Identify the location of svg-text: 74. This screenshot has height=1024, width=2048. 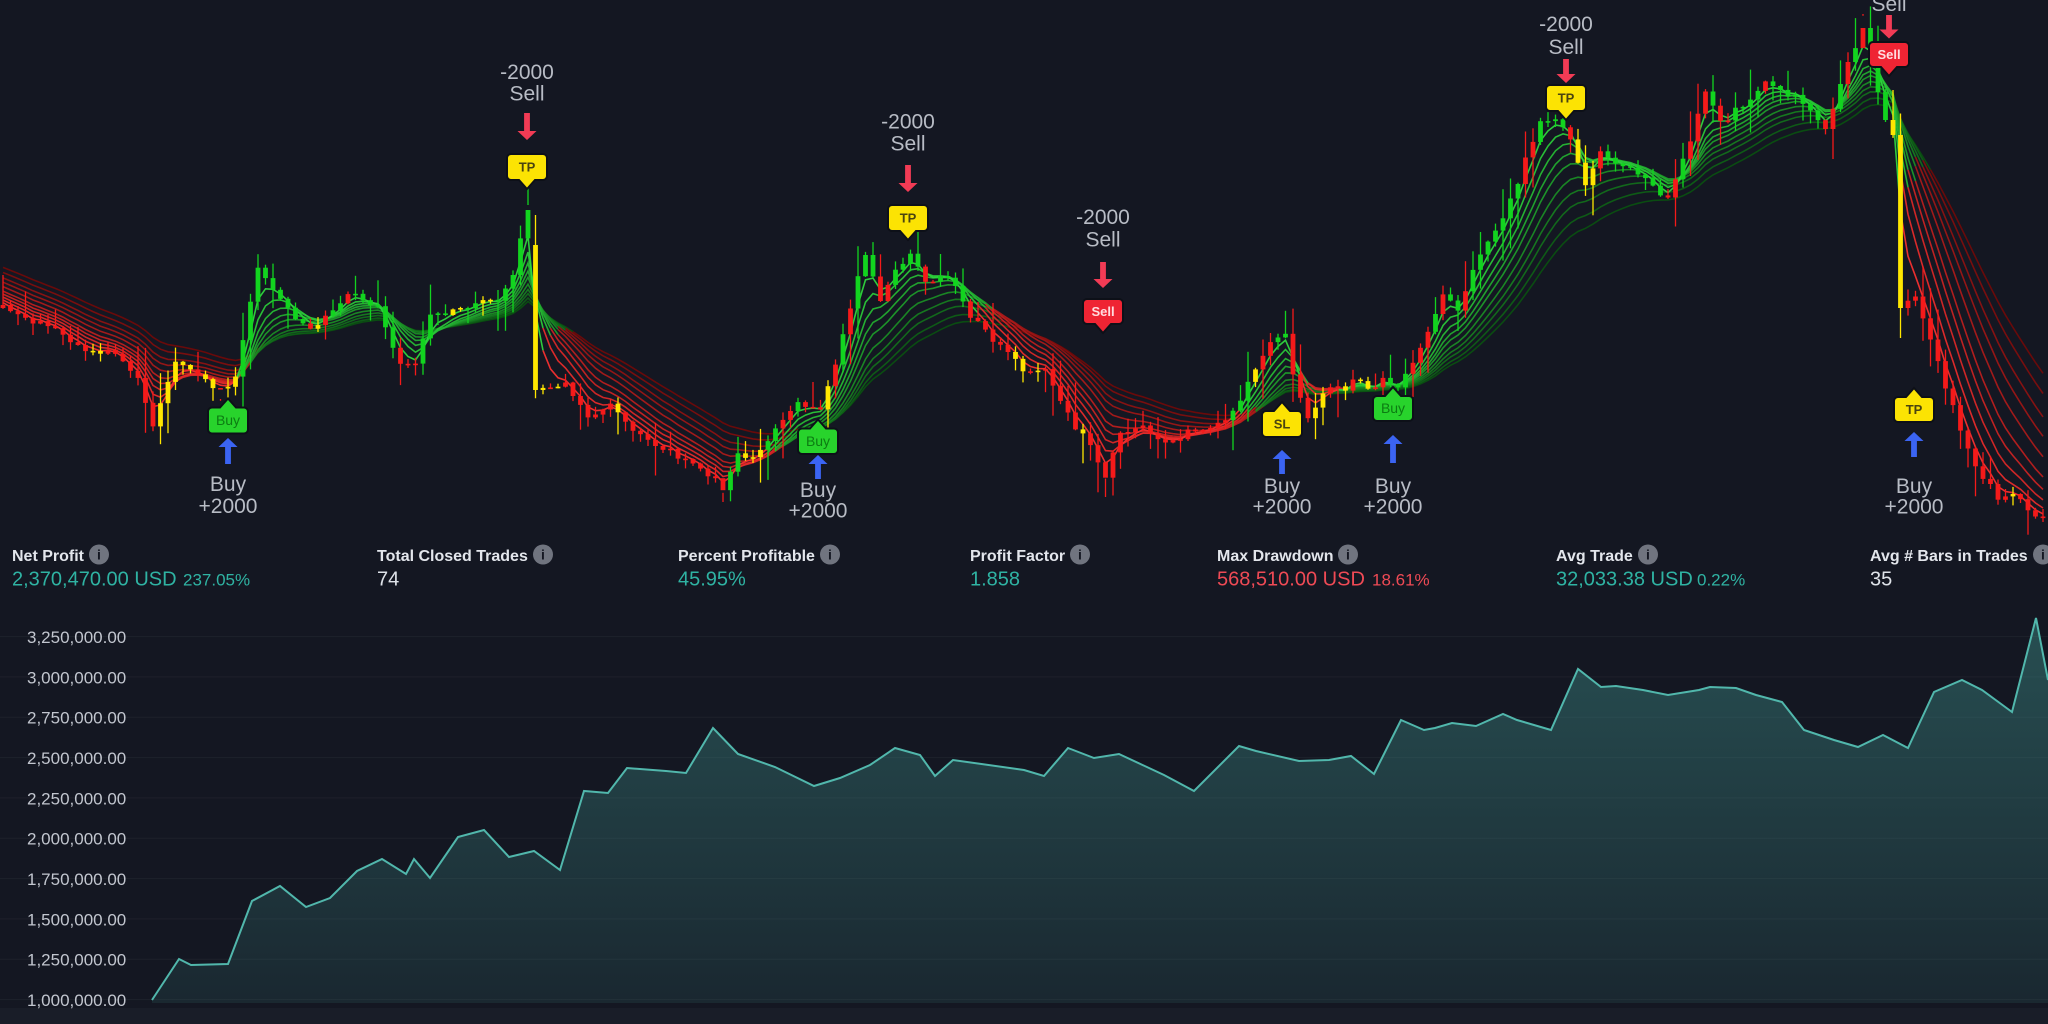
(388, 580).